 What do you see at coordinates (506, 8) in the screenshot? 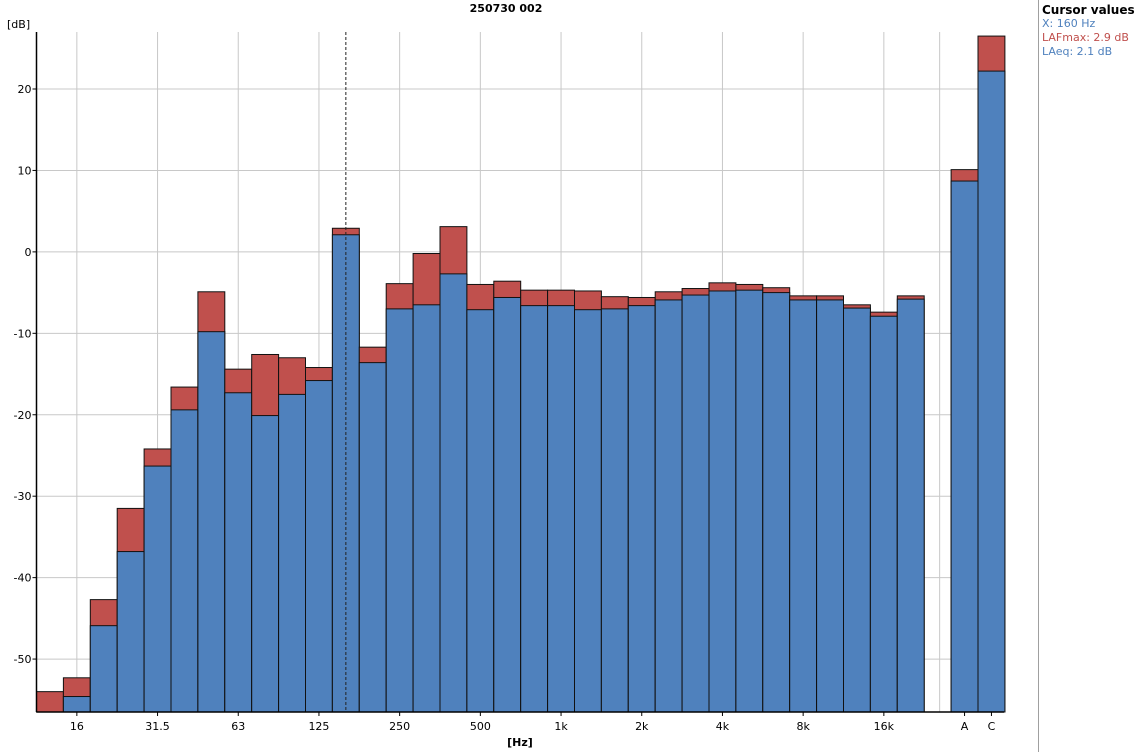
I see `chart-title: 250730 002` at bounding box center [506, 8].